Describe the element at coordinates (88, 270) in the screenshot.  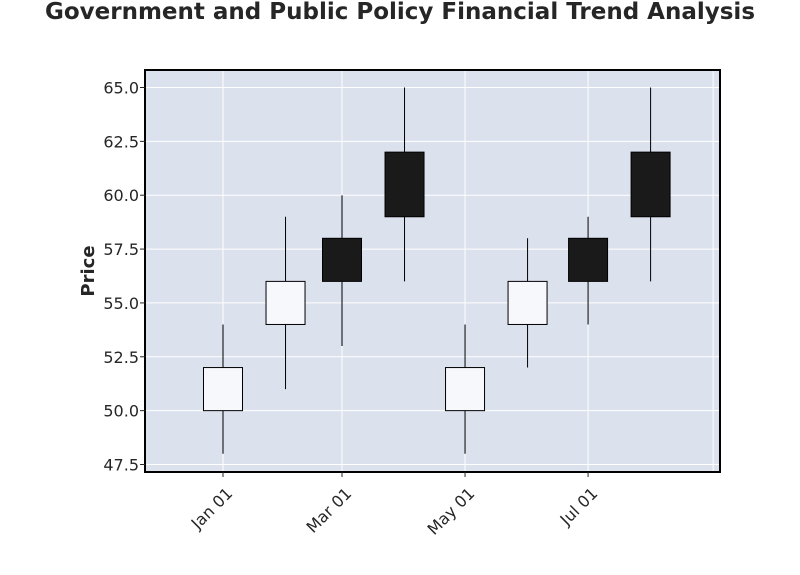
I see `y-axis-label: Price` at that location.